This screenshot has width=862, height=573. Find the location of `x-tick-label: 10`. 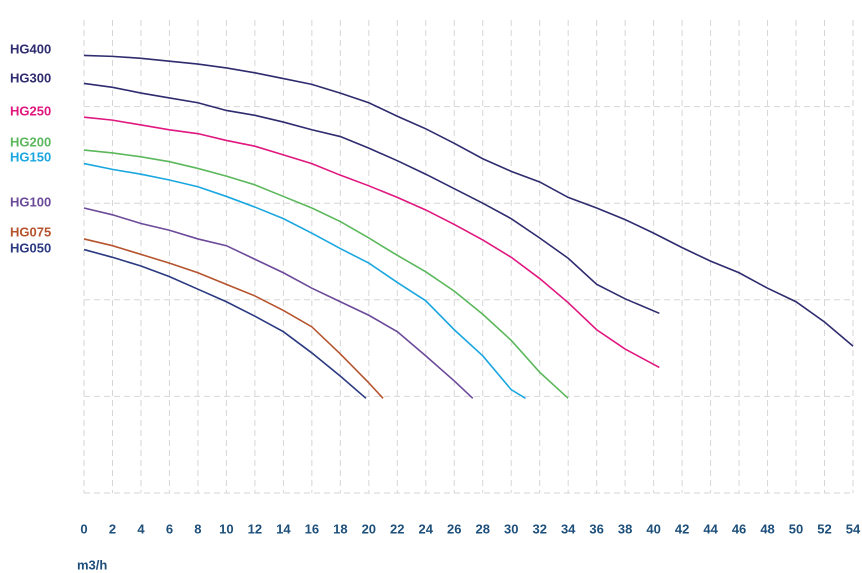

x-tick-label: 10 is located at coordinates (226, 528).